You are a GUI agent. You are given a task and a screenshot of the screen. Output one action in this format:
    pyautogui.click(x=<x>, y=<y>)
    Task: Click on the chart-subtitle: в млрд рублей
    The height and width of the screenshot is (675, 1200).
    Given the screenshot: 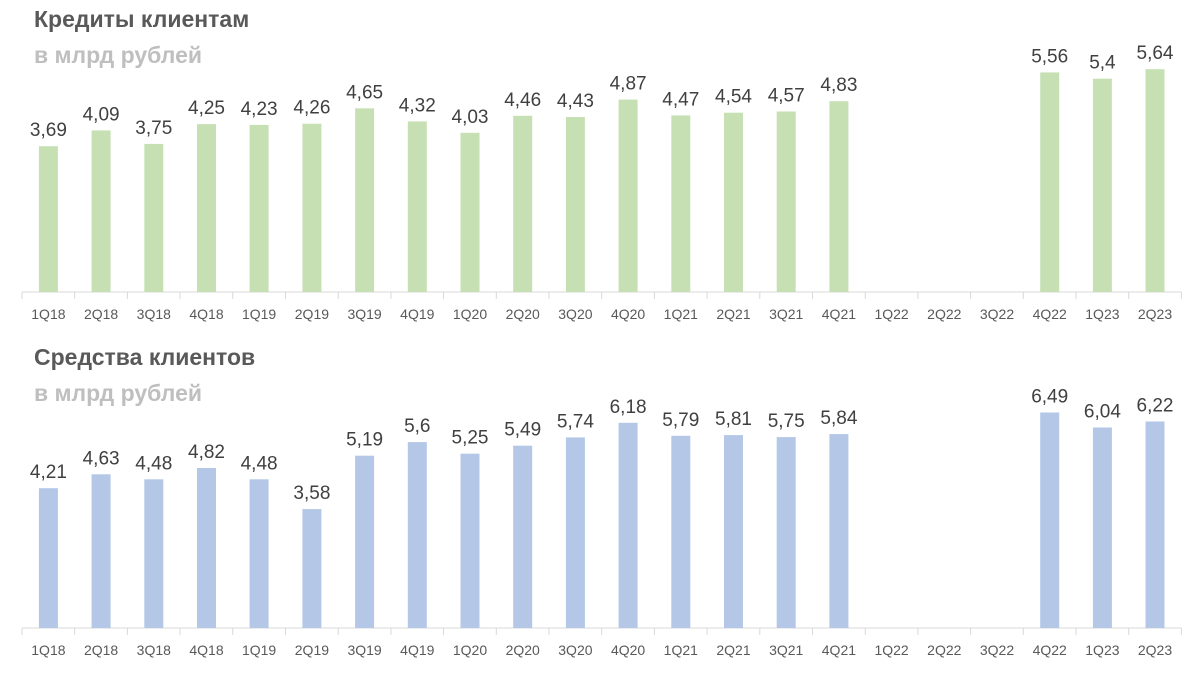 What is the action you would take?
    pyautogui.click(x=118, y=55)
    